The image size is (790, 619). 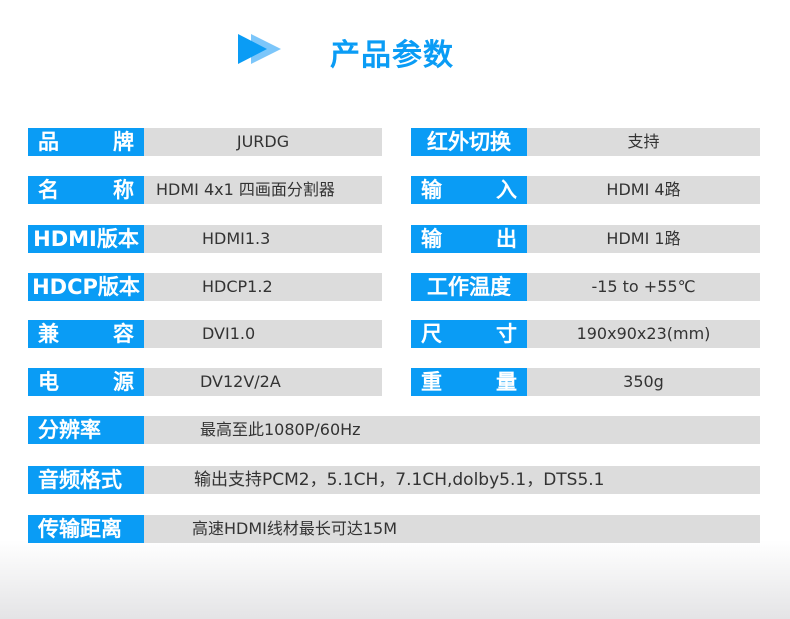 What do you see at coordinates (452, 480) in the screenshot?
I see `spec-value: 输出支持PCM2，5.1CH，7.1CH,dolby5.1，DTS5.1` at bounding box center [452, 480].